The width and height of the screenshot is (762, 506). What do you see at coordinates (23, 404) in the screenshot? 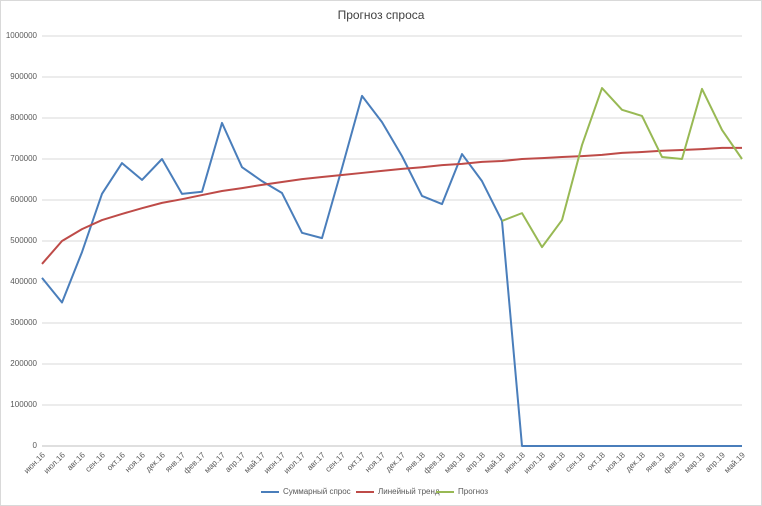
I see `y-tick-label: 100000` at bounding box center [23, 404].